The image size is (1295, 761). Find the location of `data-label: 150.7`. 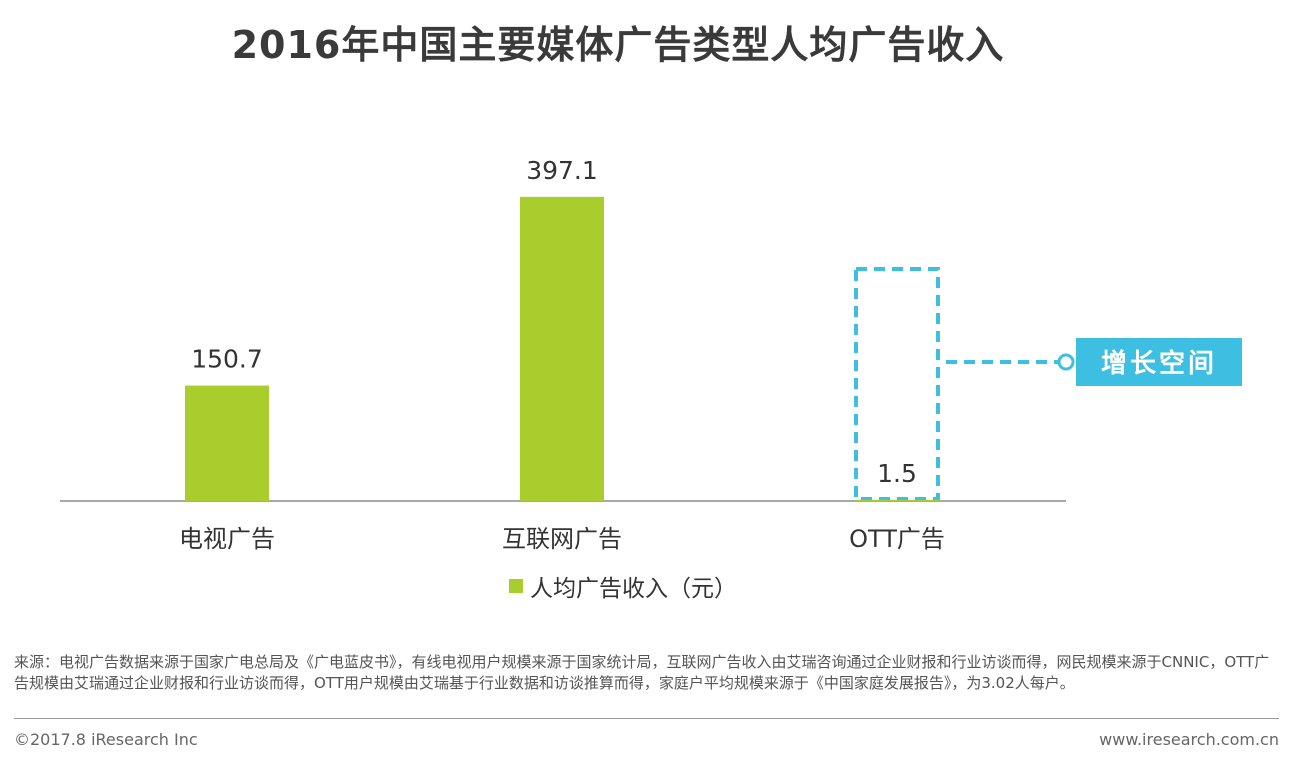

data-label: 150.7 is located at coordinates (227, 359).